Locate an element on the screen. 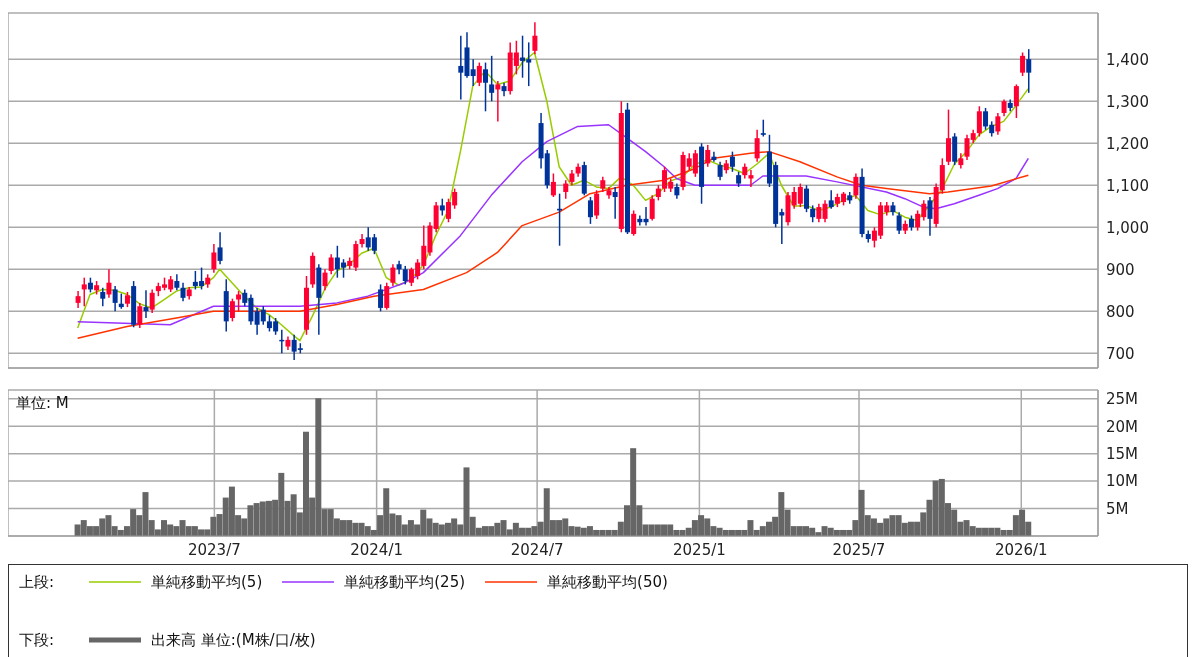 This screenshot has width=1194, height=657. y-tick-label: 900 is located at coordinates (1120, 269).